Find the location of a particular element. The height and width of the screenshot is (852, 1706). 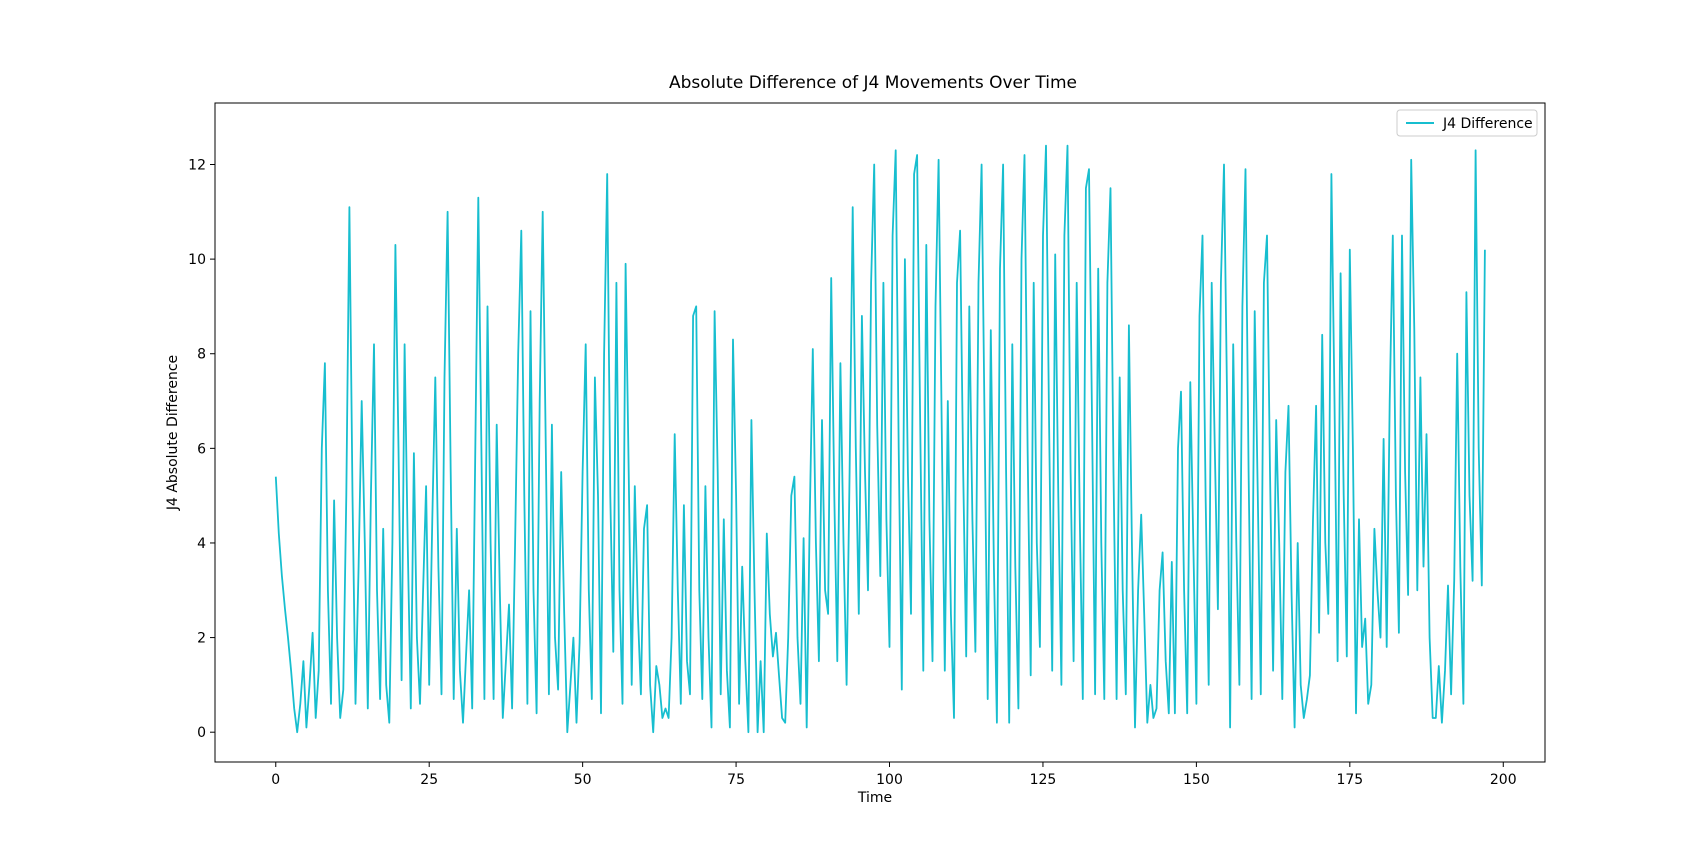

y-tick-label: 2 is located at coordinates (201, 639).